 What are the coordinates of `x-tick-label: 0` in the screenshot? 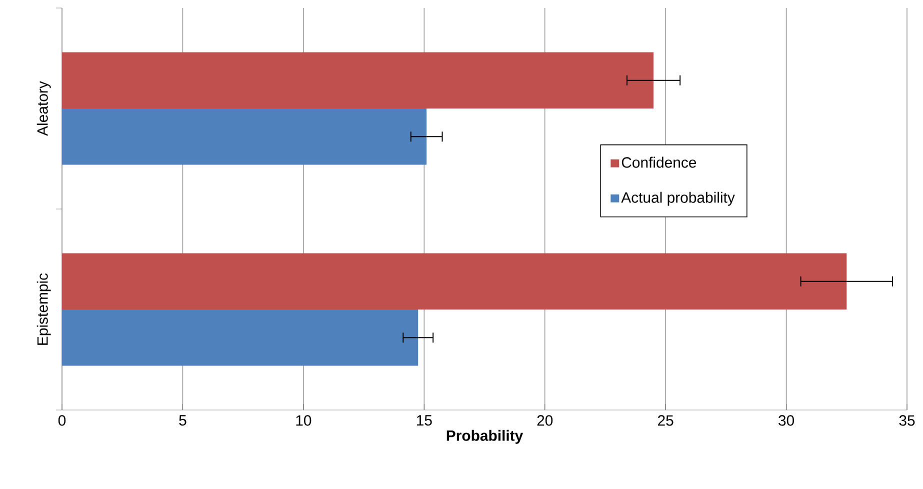 It's located at (62, 420).